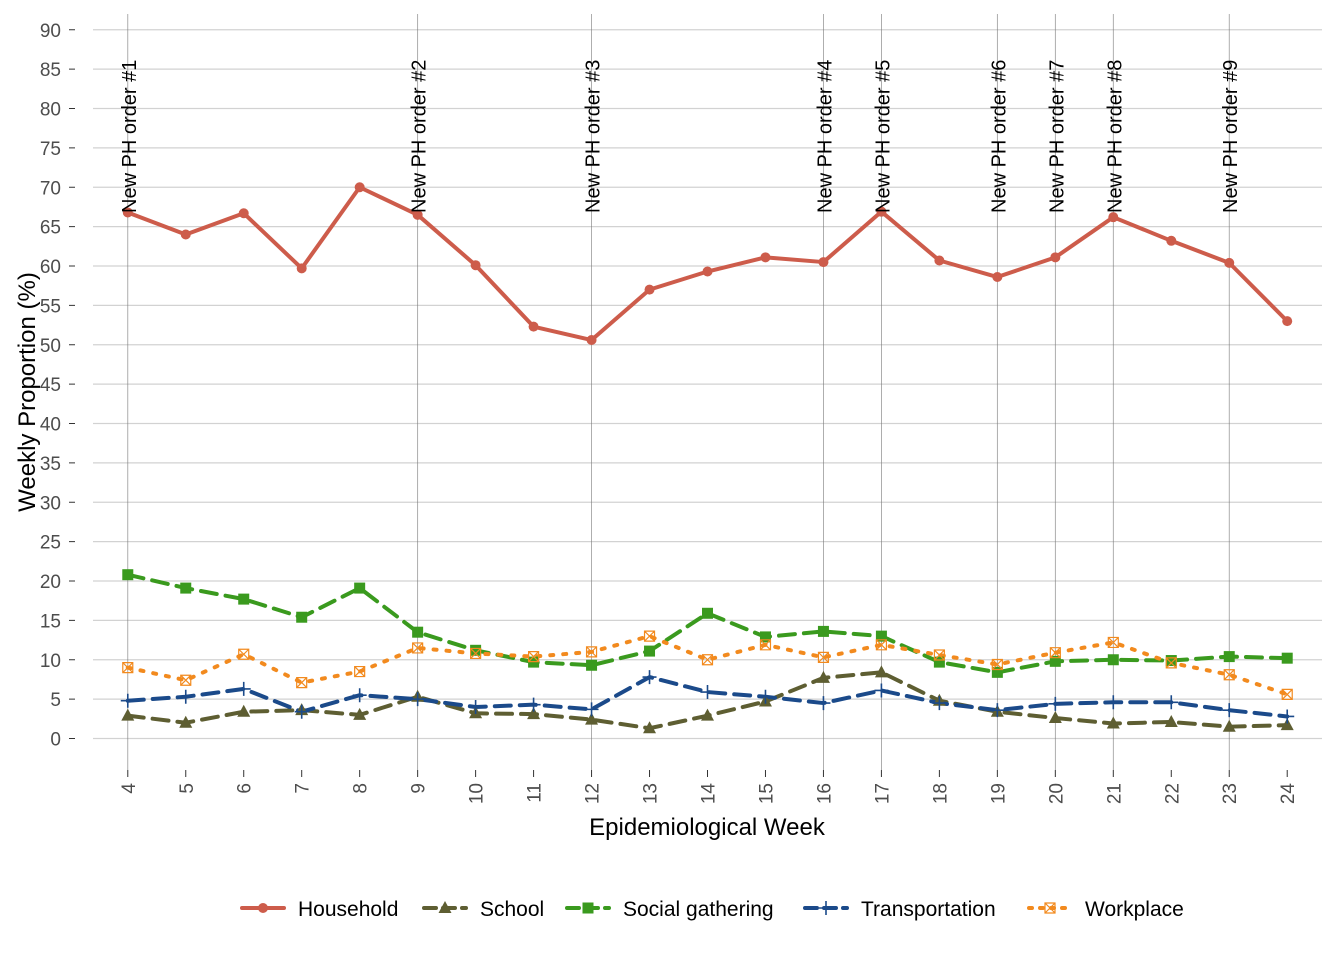 The height and width of the screenshot is (960, 1344). Describe the element at coordinates (707, 665) in the screenshot. I see `series-line-workplace` at that location.